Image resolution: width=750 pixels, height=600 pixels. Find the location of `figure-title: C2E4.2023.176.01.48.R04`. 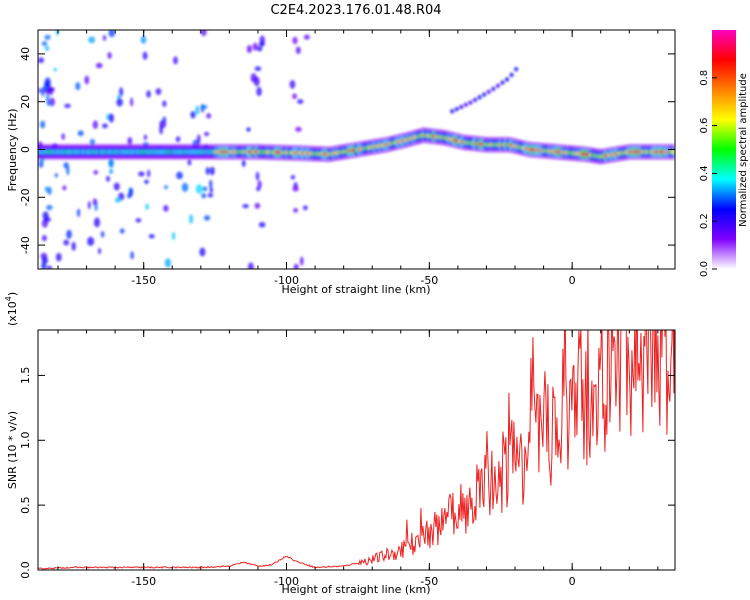

figure-title: C2E4.2023.176.01.48.R04 is located at coordinates (355, 10).